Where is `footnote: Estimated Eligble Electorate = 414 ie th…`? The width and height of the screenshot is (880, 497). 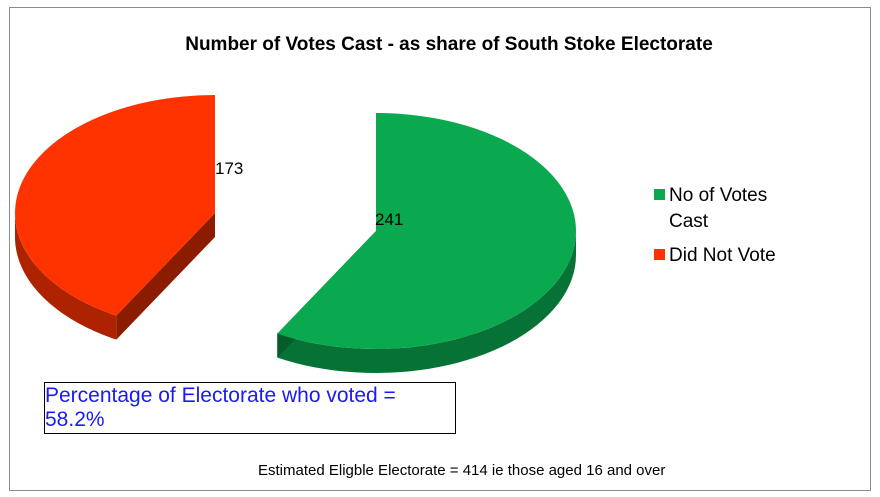
footnote: Estimated Eligble Electorate = 414 ie th… is located at coordinates (462, 470).